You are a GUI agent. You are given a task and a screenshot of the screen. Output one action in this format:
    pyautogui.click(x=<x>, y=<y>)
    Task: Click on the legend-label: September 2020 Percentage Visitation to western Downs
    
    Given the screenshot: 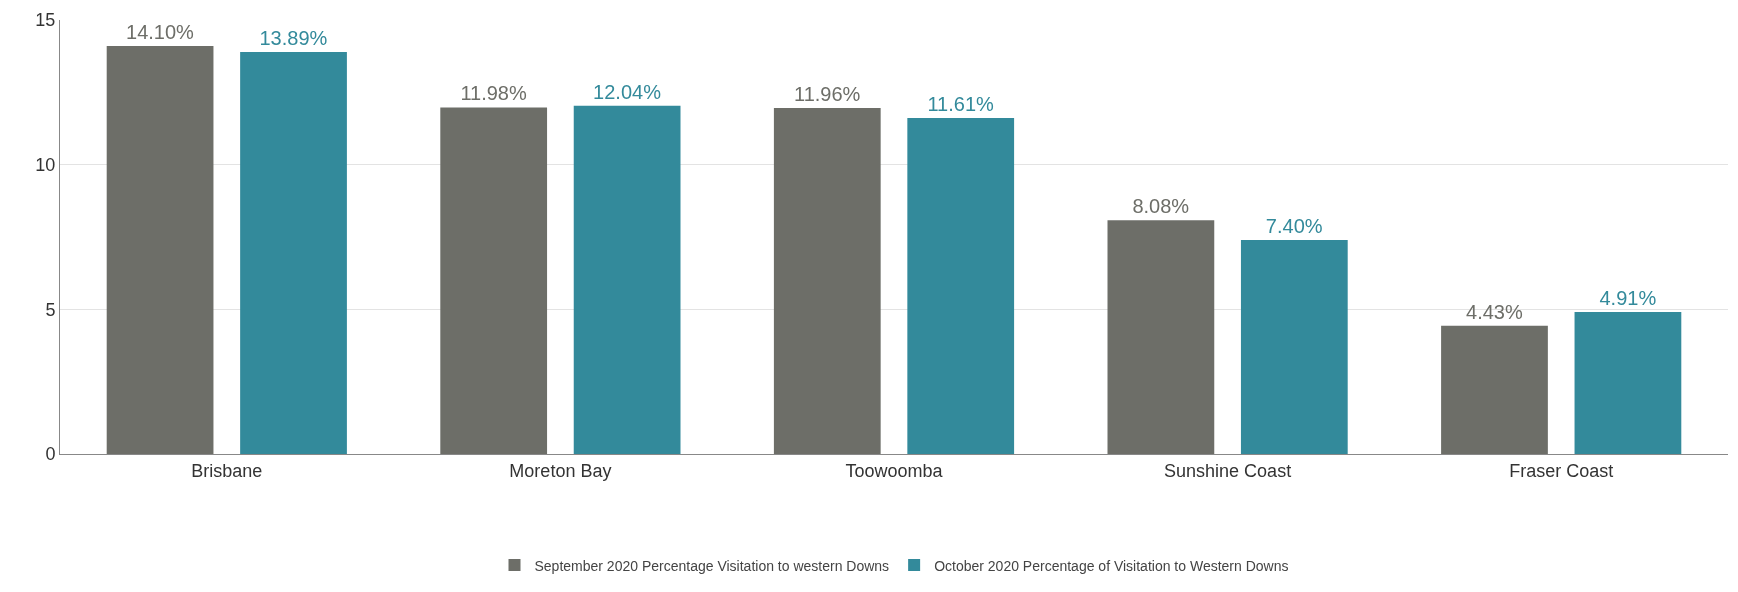 What is the action you would take?
    pyautogui.click(x=712, y=565)
    